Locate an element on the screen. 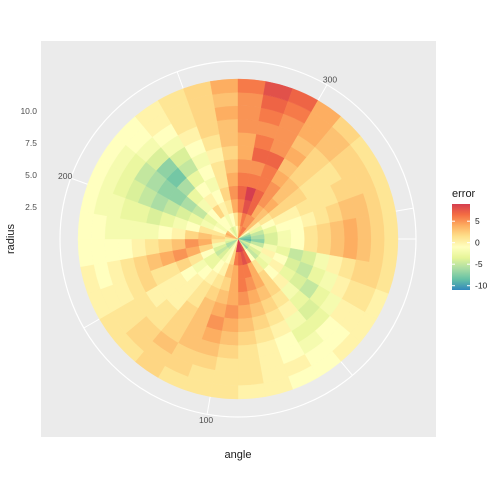 Image resolution: width=500 pixels, height=500 pixels. angle-tick-label: 200 is located at coordinates (65, 176).